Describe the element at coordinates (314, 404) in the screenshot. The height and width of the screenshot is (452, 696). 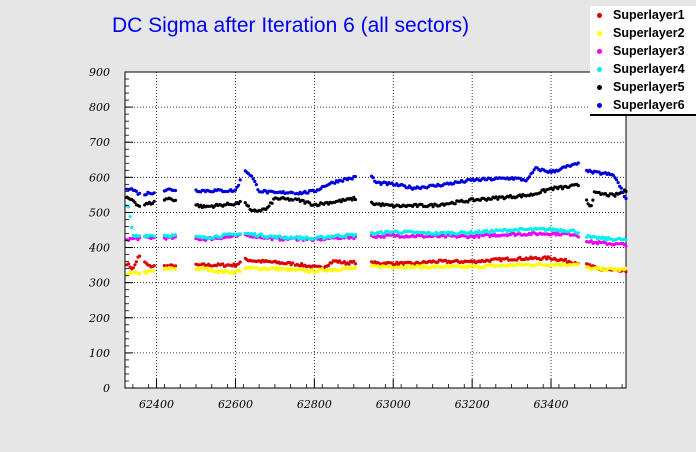
I see `x-tick-label: 62800` at that location.